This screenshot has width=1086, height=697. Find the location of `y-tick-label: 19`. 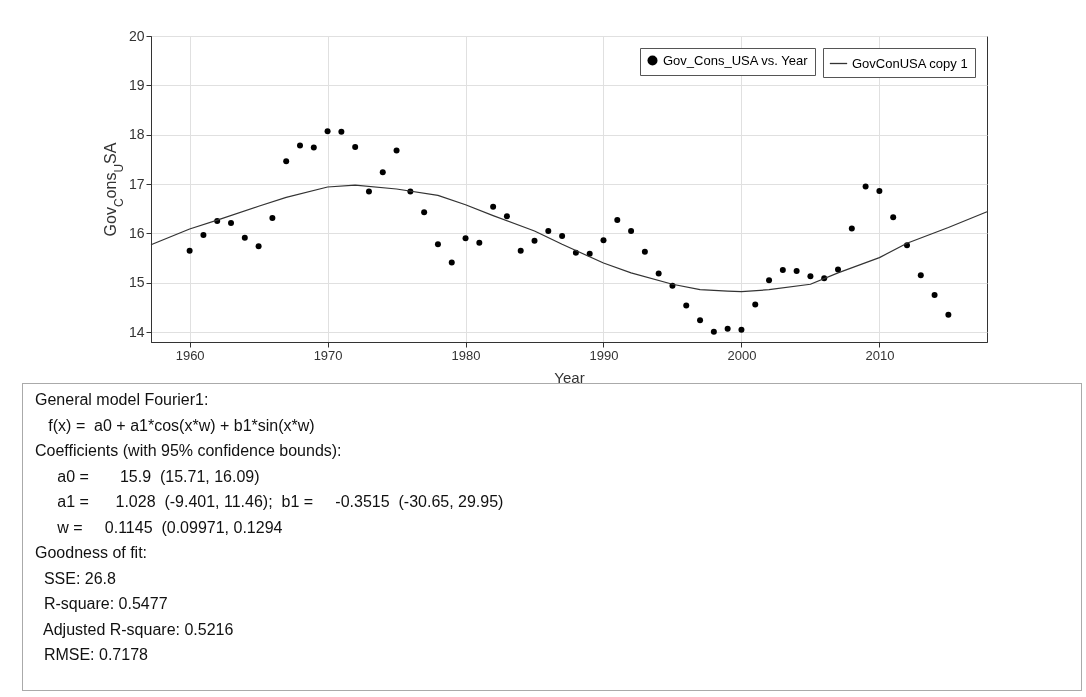

y-tick-label: 19 is located at coordinates (136, 84).